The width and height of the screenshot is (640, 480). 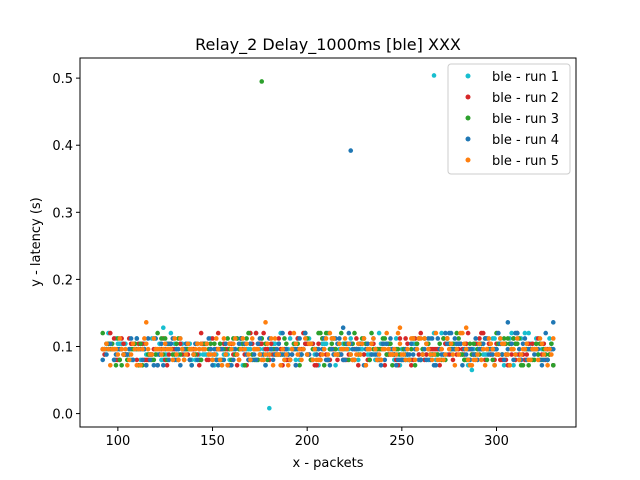 I want to click on chart-title: Relay_2 Delay_1000ms [ble] XXX, so click(x=328, y=45).